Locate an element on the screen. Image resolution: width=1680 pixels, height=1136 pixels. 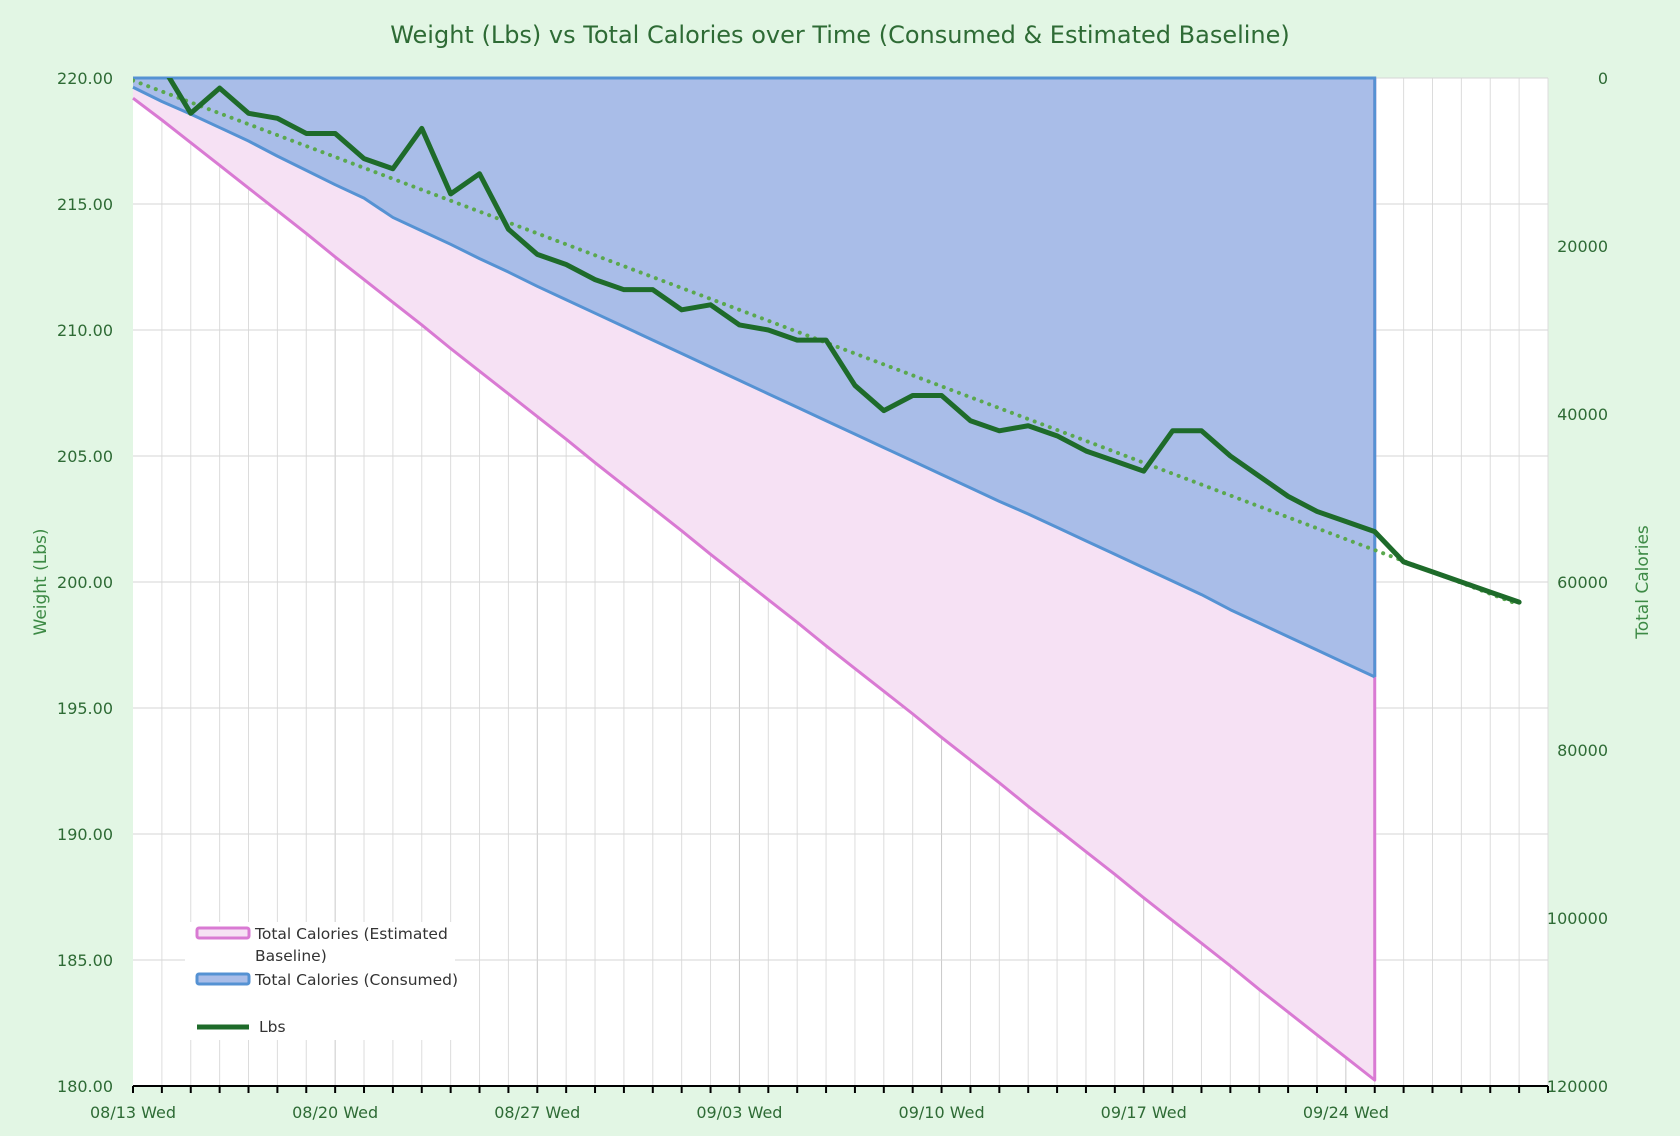
legend-swatch-baseline is located at coordinates (223, 933).